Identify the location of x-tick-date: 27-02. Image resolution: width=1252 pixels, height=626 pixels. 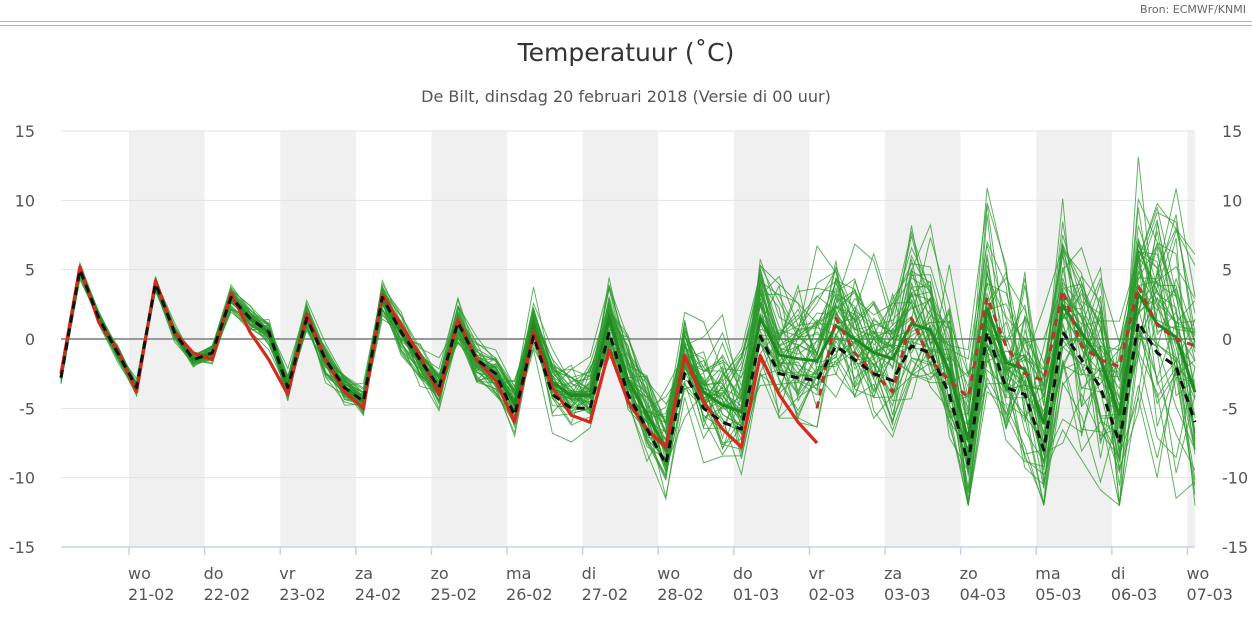
(605, 594).